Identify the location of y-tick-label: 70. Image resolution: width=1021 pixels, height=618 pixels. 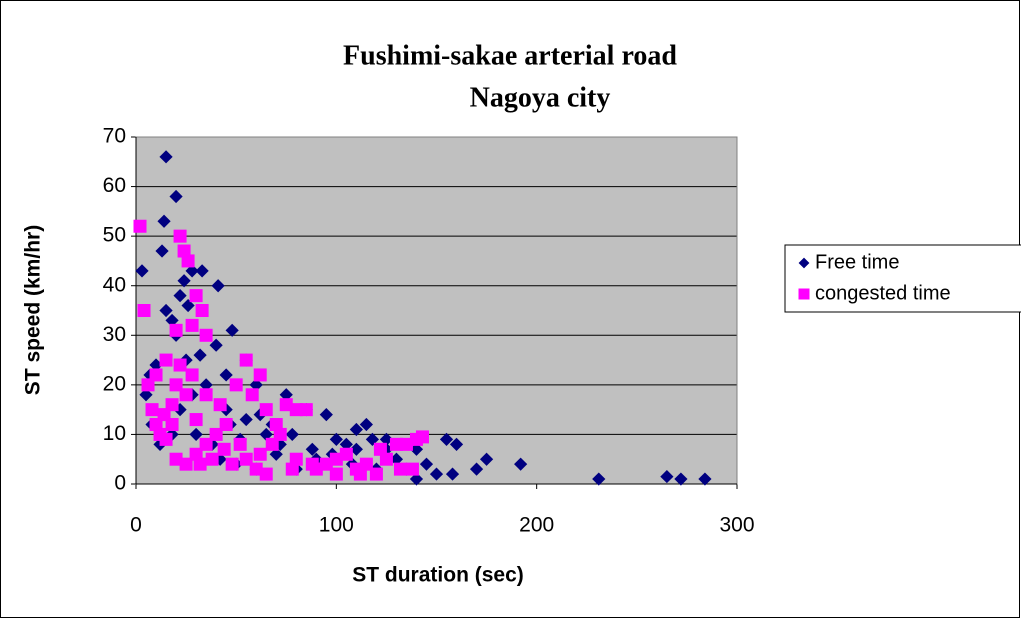
(114, 136).